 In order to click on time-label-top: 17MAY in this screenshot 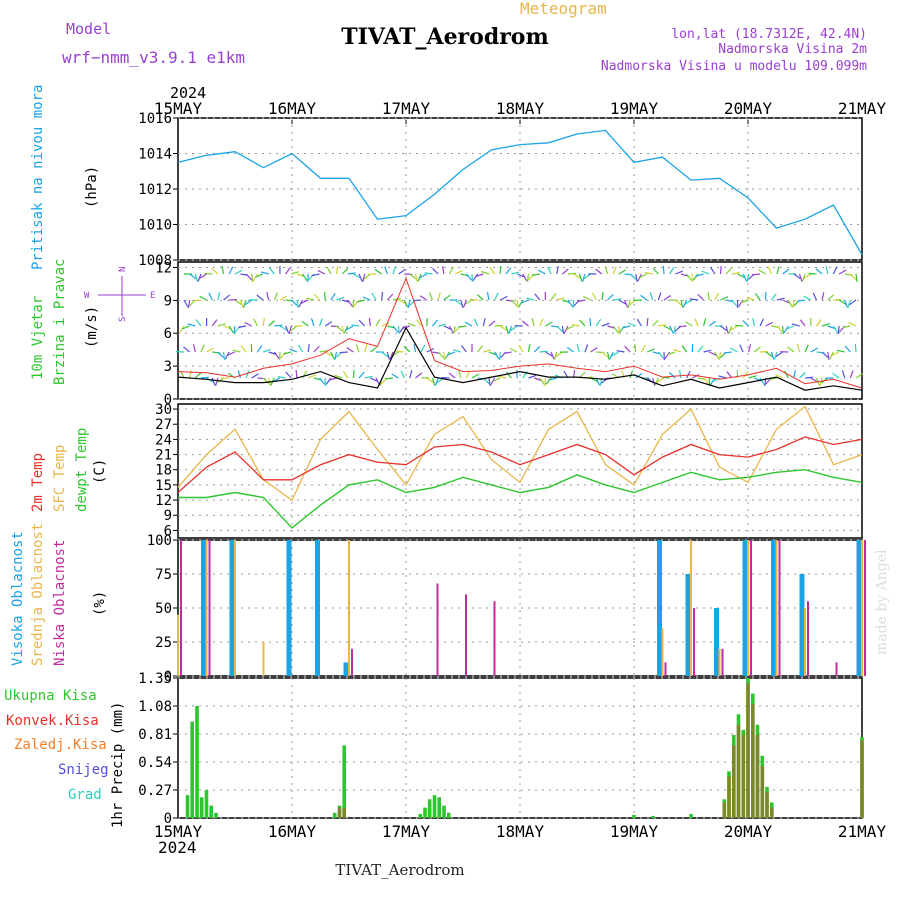, I will do `click(406, 108)`.